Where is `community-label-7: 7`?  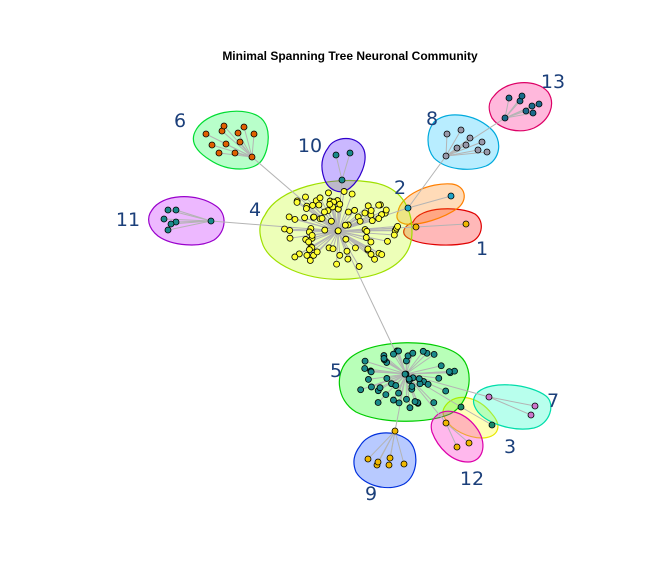
community-label-7: 7 is located at coordinates (553, 401).